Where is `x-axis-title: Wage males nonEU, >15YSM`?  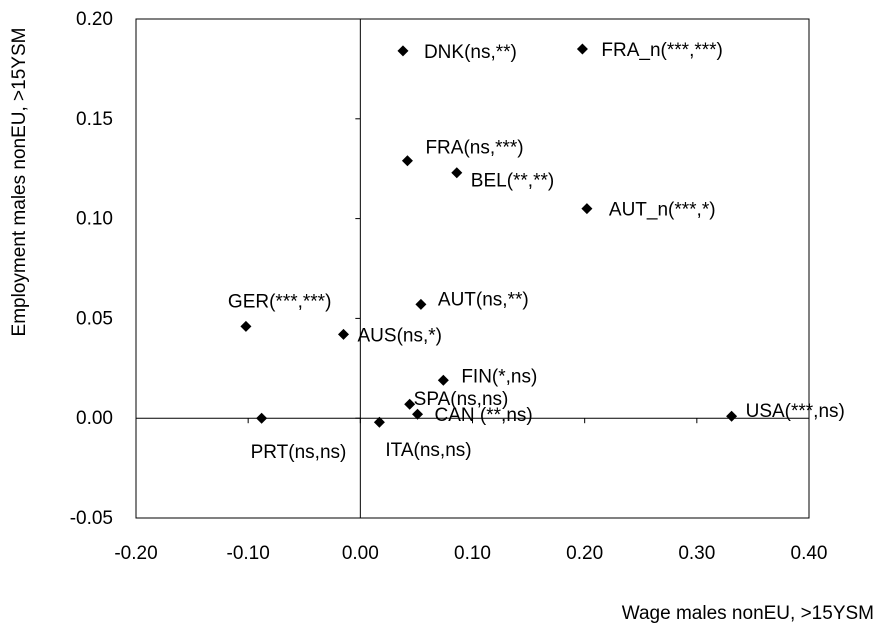 x-axis-title: Wage males nonEU, >15YSM is located at coordinates (748, 613).